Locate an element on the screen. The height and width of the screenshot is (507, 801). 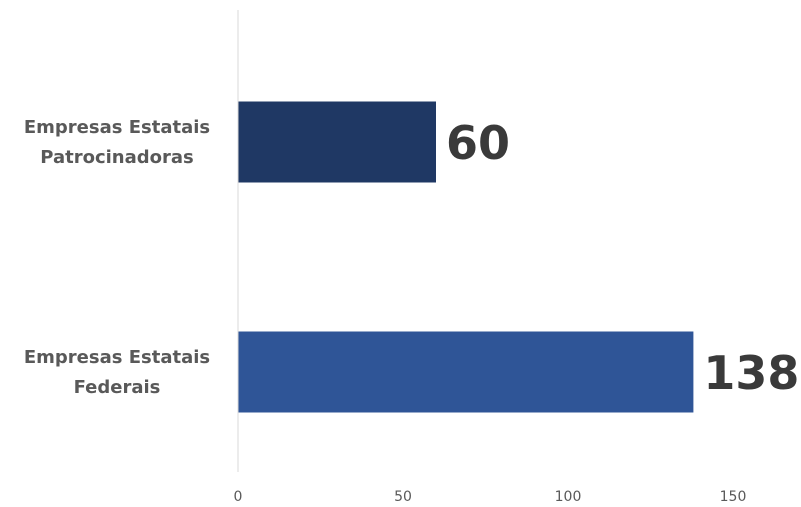
data-label-1: 138 is located at coordinates (751, 373).